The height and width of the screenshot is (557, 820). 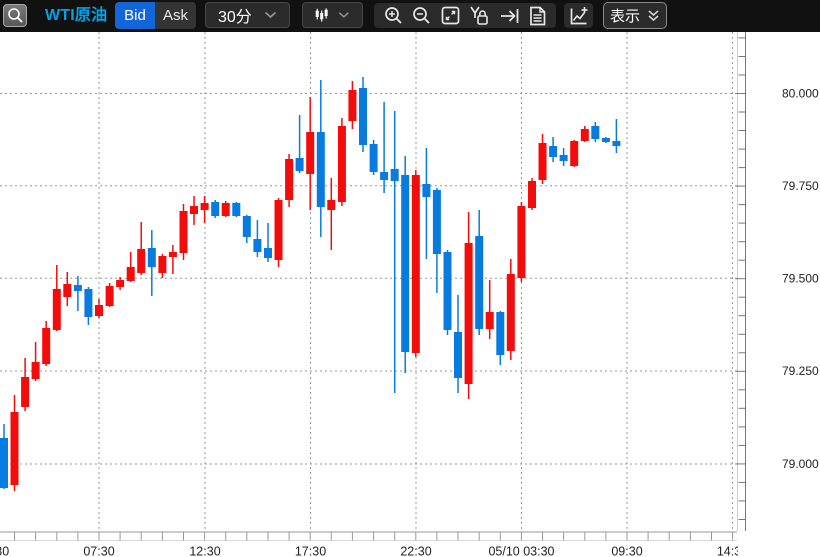 I want to click on svg-text: 17:30, so click(x=310, y=551).